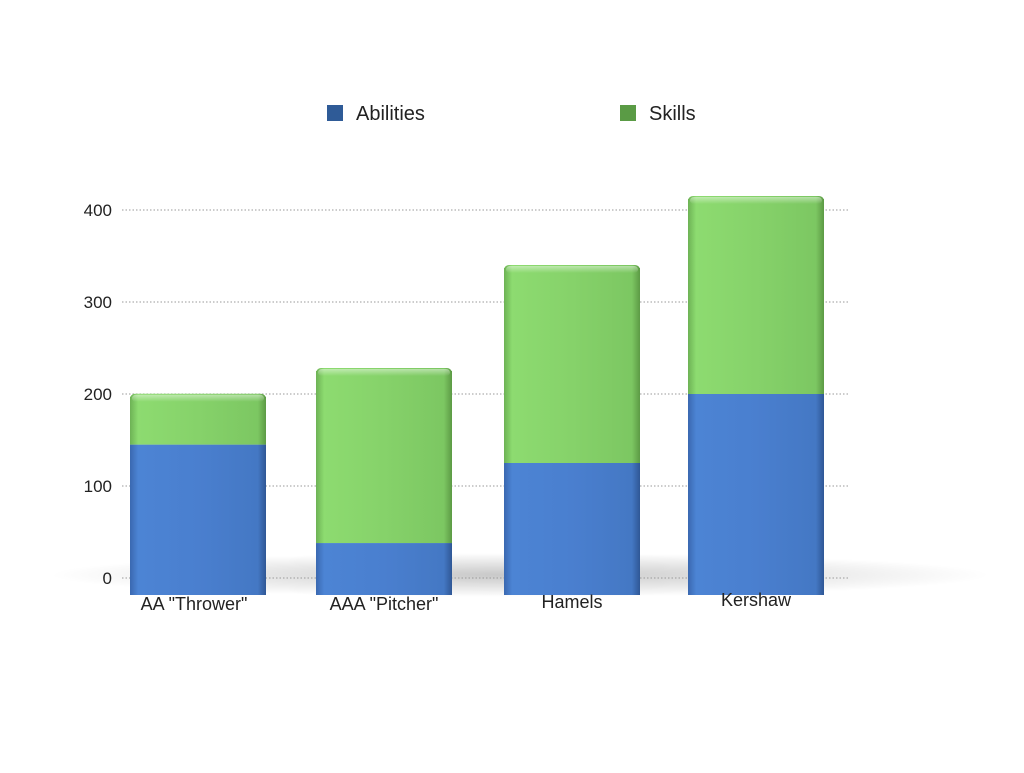 This screenshot has height=773, width=1024. What do you see at coordinates (466, 602) in the screenshot?
I see `x-axis-labels: AA "Thrower" AAA "Pitcher" Hamels Kershaw` at bounding box center [466, 602].